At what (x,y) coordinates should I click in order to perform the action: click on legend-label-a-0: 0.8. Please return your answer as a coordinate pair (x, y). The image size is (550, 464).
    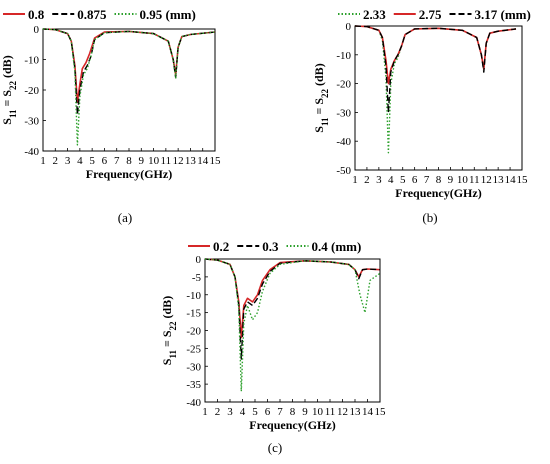
    Looking at the image, I should click on (36, 14).